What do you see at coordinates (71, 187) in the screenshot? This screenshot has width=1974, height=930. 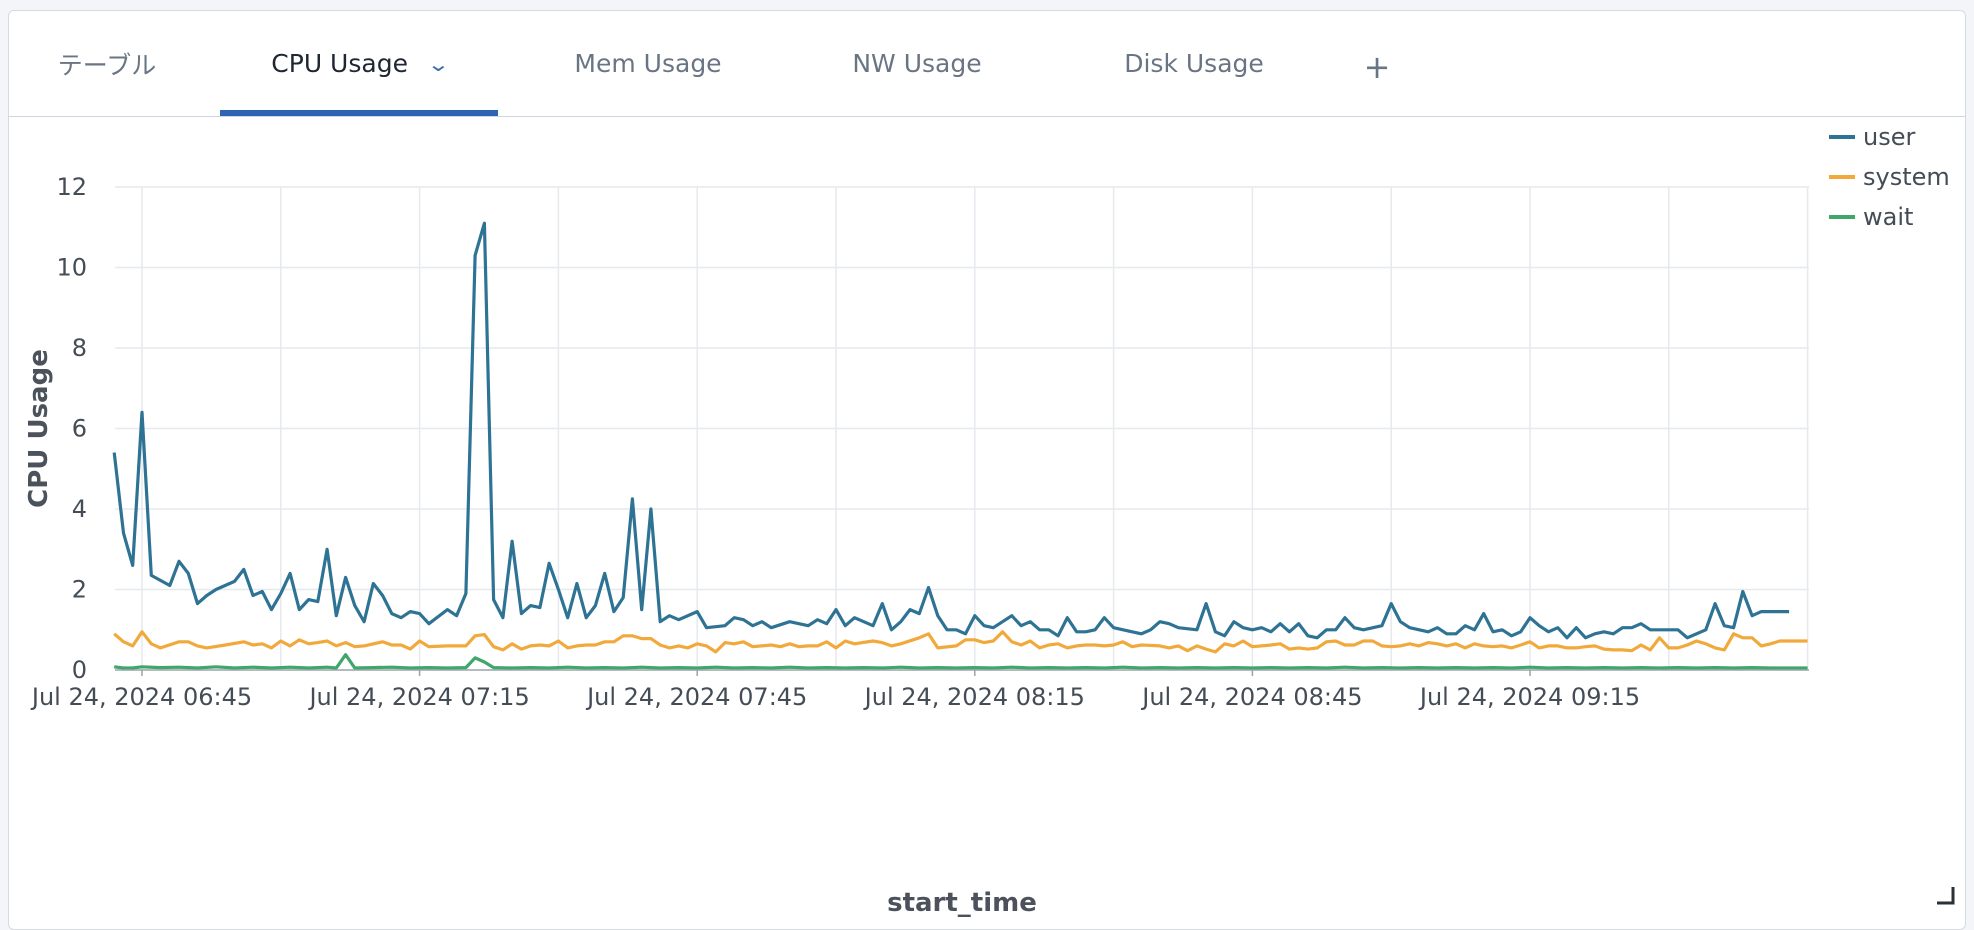 I see `y-tick-label: 12` at bounding box center [71, 187].